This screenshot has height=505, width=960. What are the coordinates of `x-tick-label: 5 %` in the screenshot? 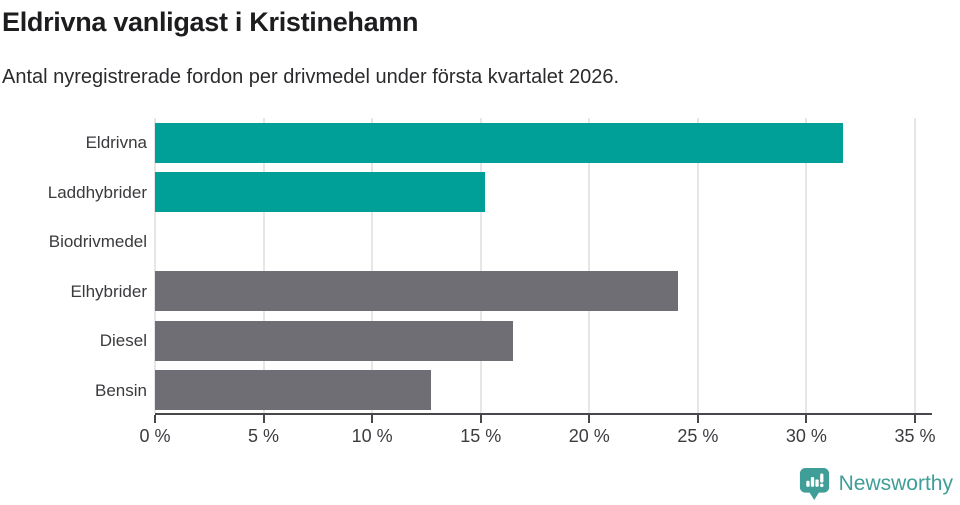 It's located at (264, 436).